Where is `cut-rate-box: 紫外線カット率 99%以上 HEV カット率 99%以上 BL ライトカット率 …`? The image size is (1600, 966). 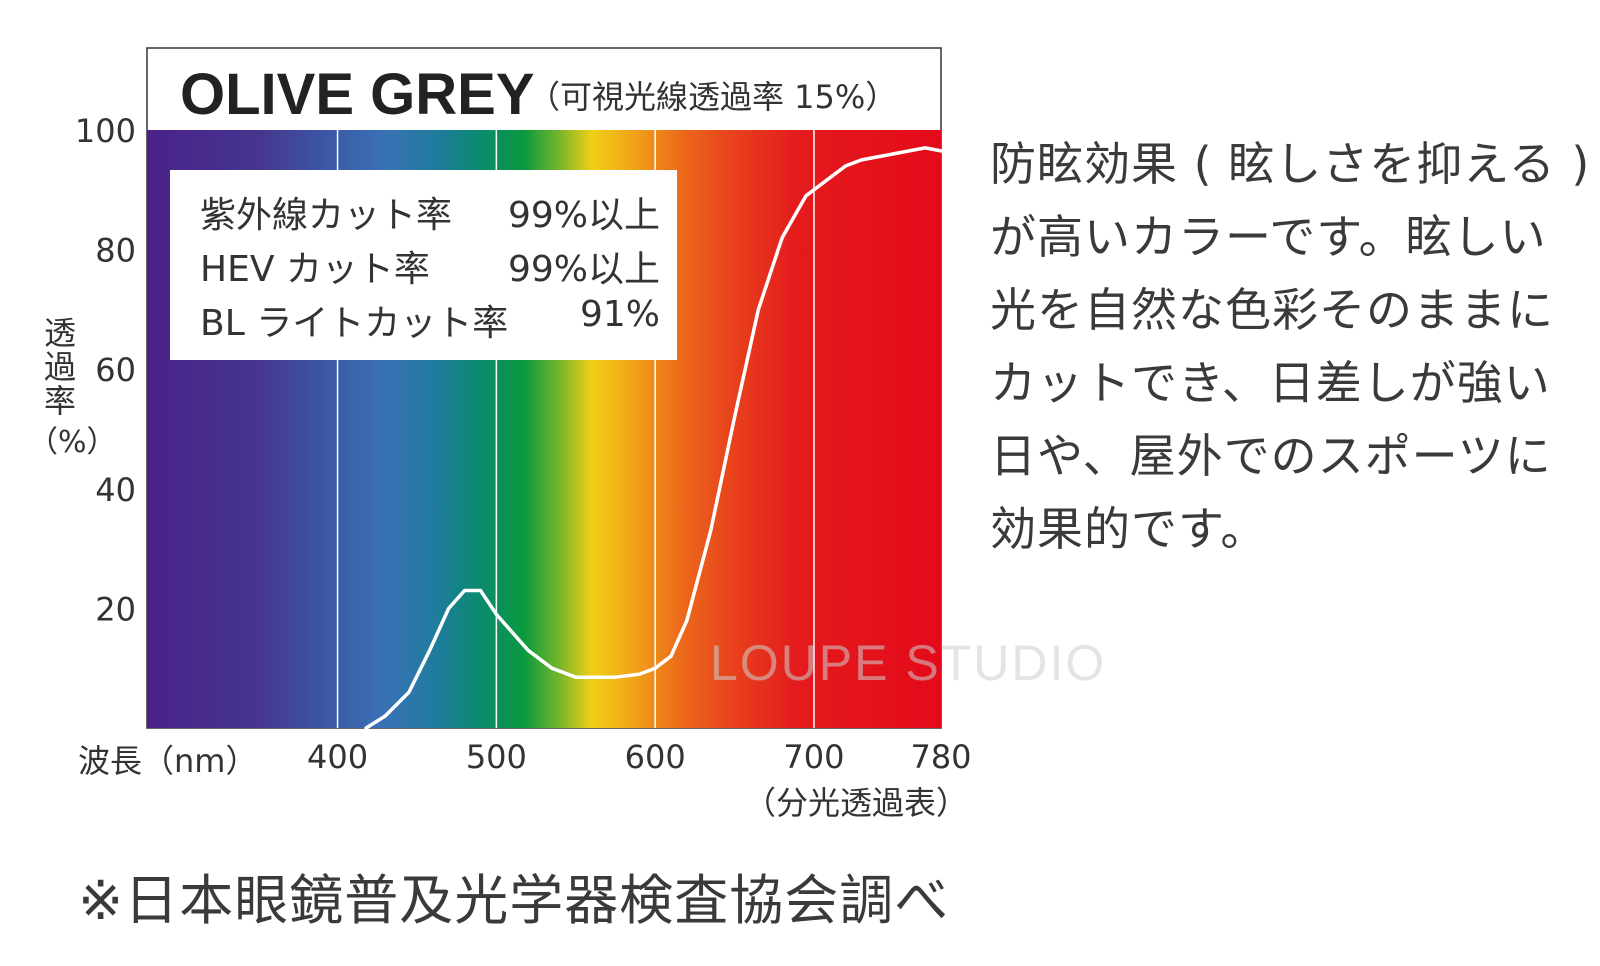 cut-rate-box: 紫外線カット率 99%以上 HEV カット率 99%以上 BL ライトカット率 … is located at coordinates (423, 265).